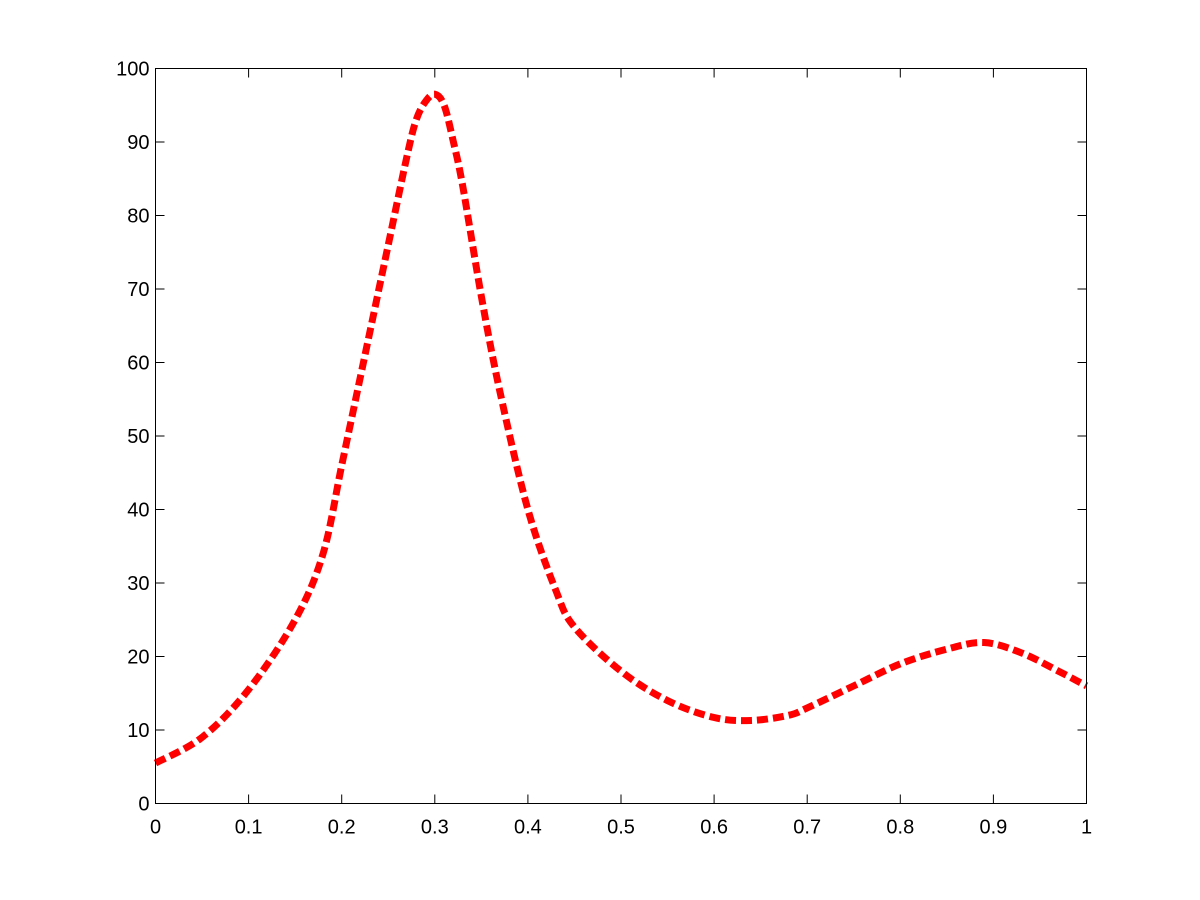  I want to click on x-tick-label: 0.6, so click(714, 828).